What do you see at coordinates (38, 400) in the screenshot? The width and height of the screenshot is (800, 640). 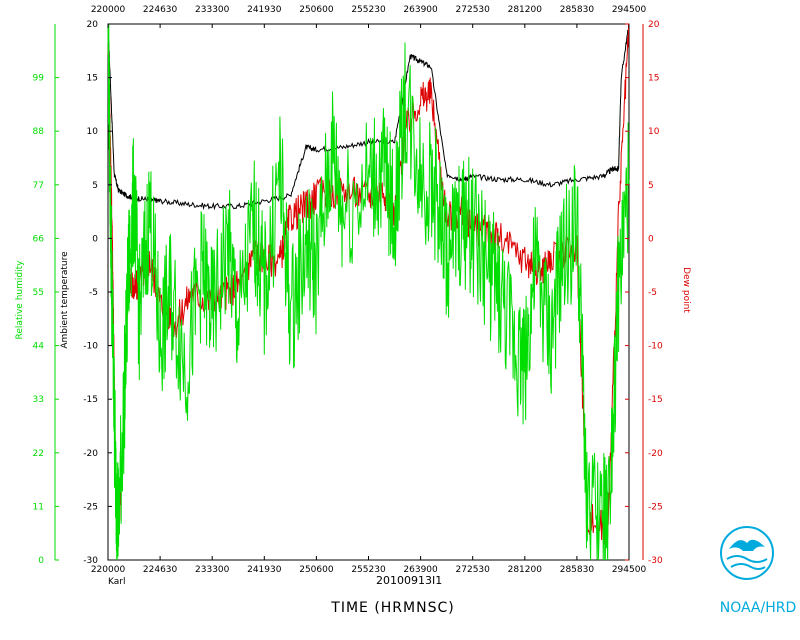 I see `rh-tick-label: 33` at bounding box center [38, 400].